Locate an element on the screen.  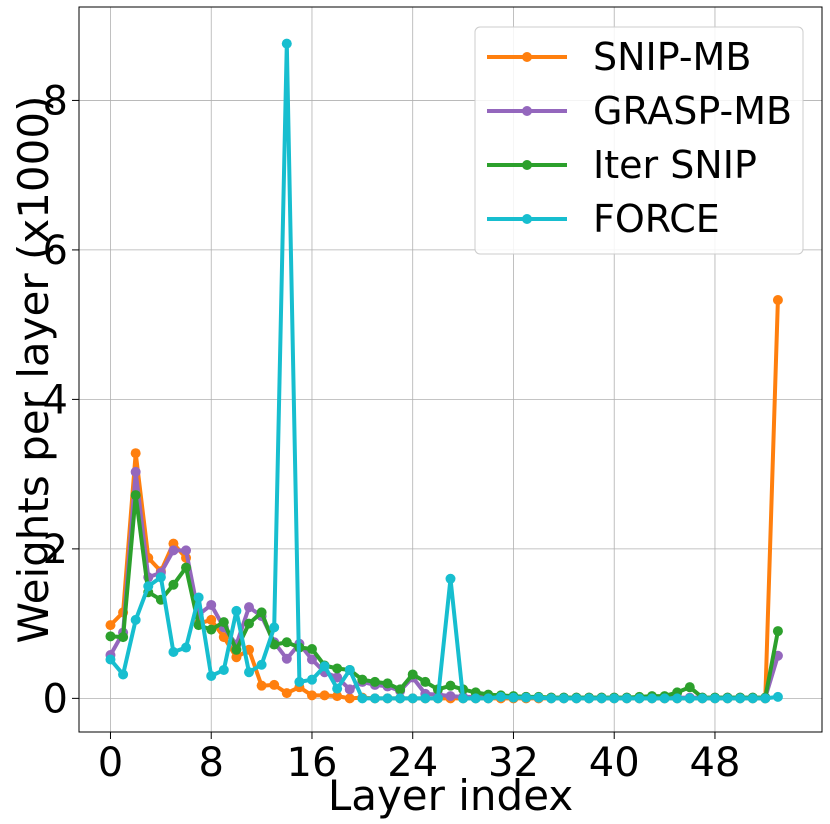
legend-label-snip-mb: SNIP-MB is located at coordinates (672, 57).